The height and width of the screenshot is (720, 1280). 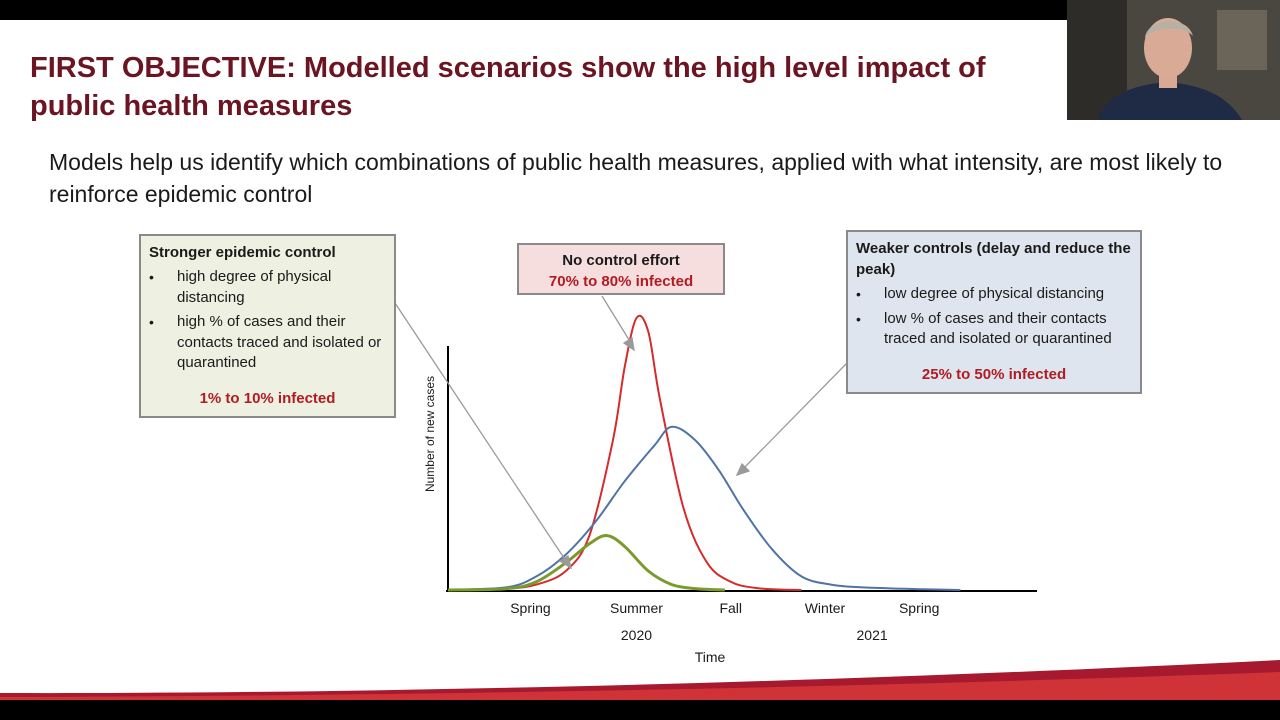 I want to click on footer-swoosh, so click(x=640, y=680).